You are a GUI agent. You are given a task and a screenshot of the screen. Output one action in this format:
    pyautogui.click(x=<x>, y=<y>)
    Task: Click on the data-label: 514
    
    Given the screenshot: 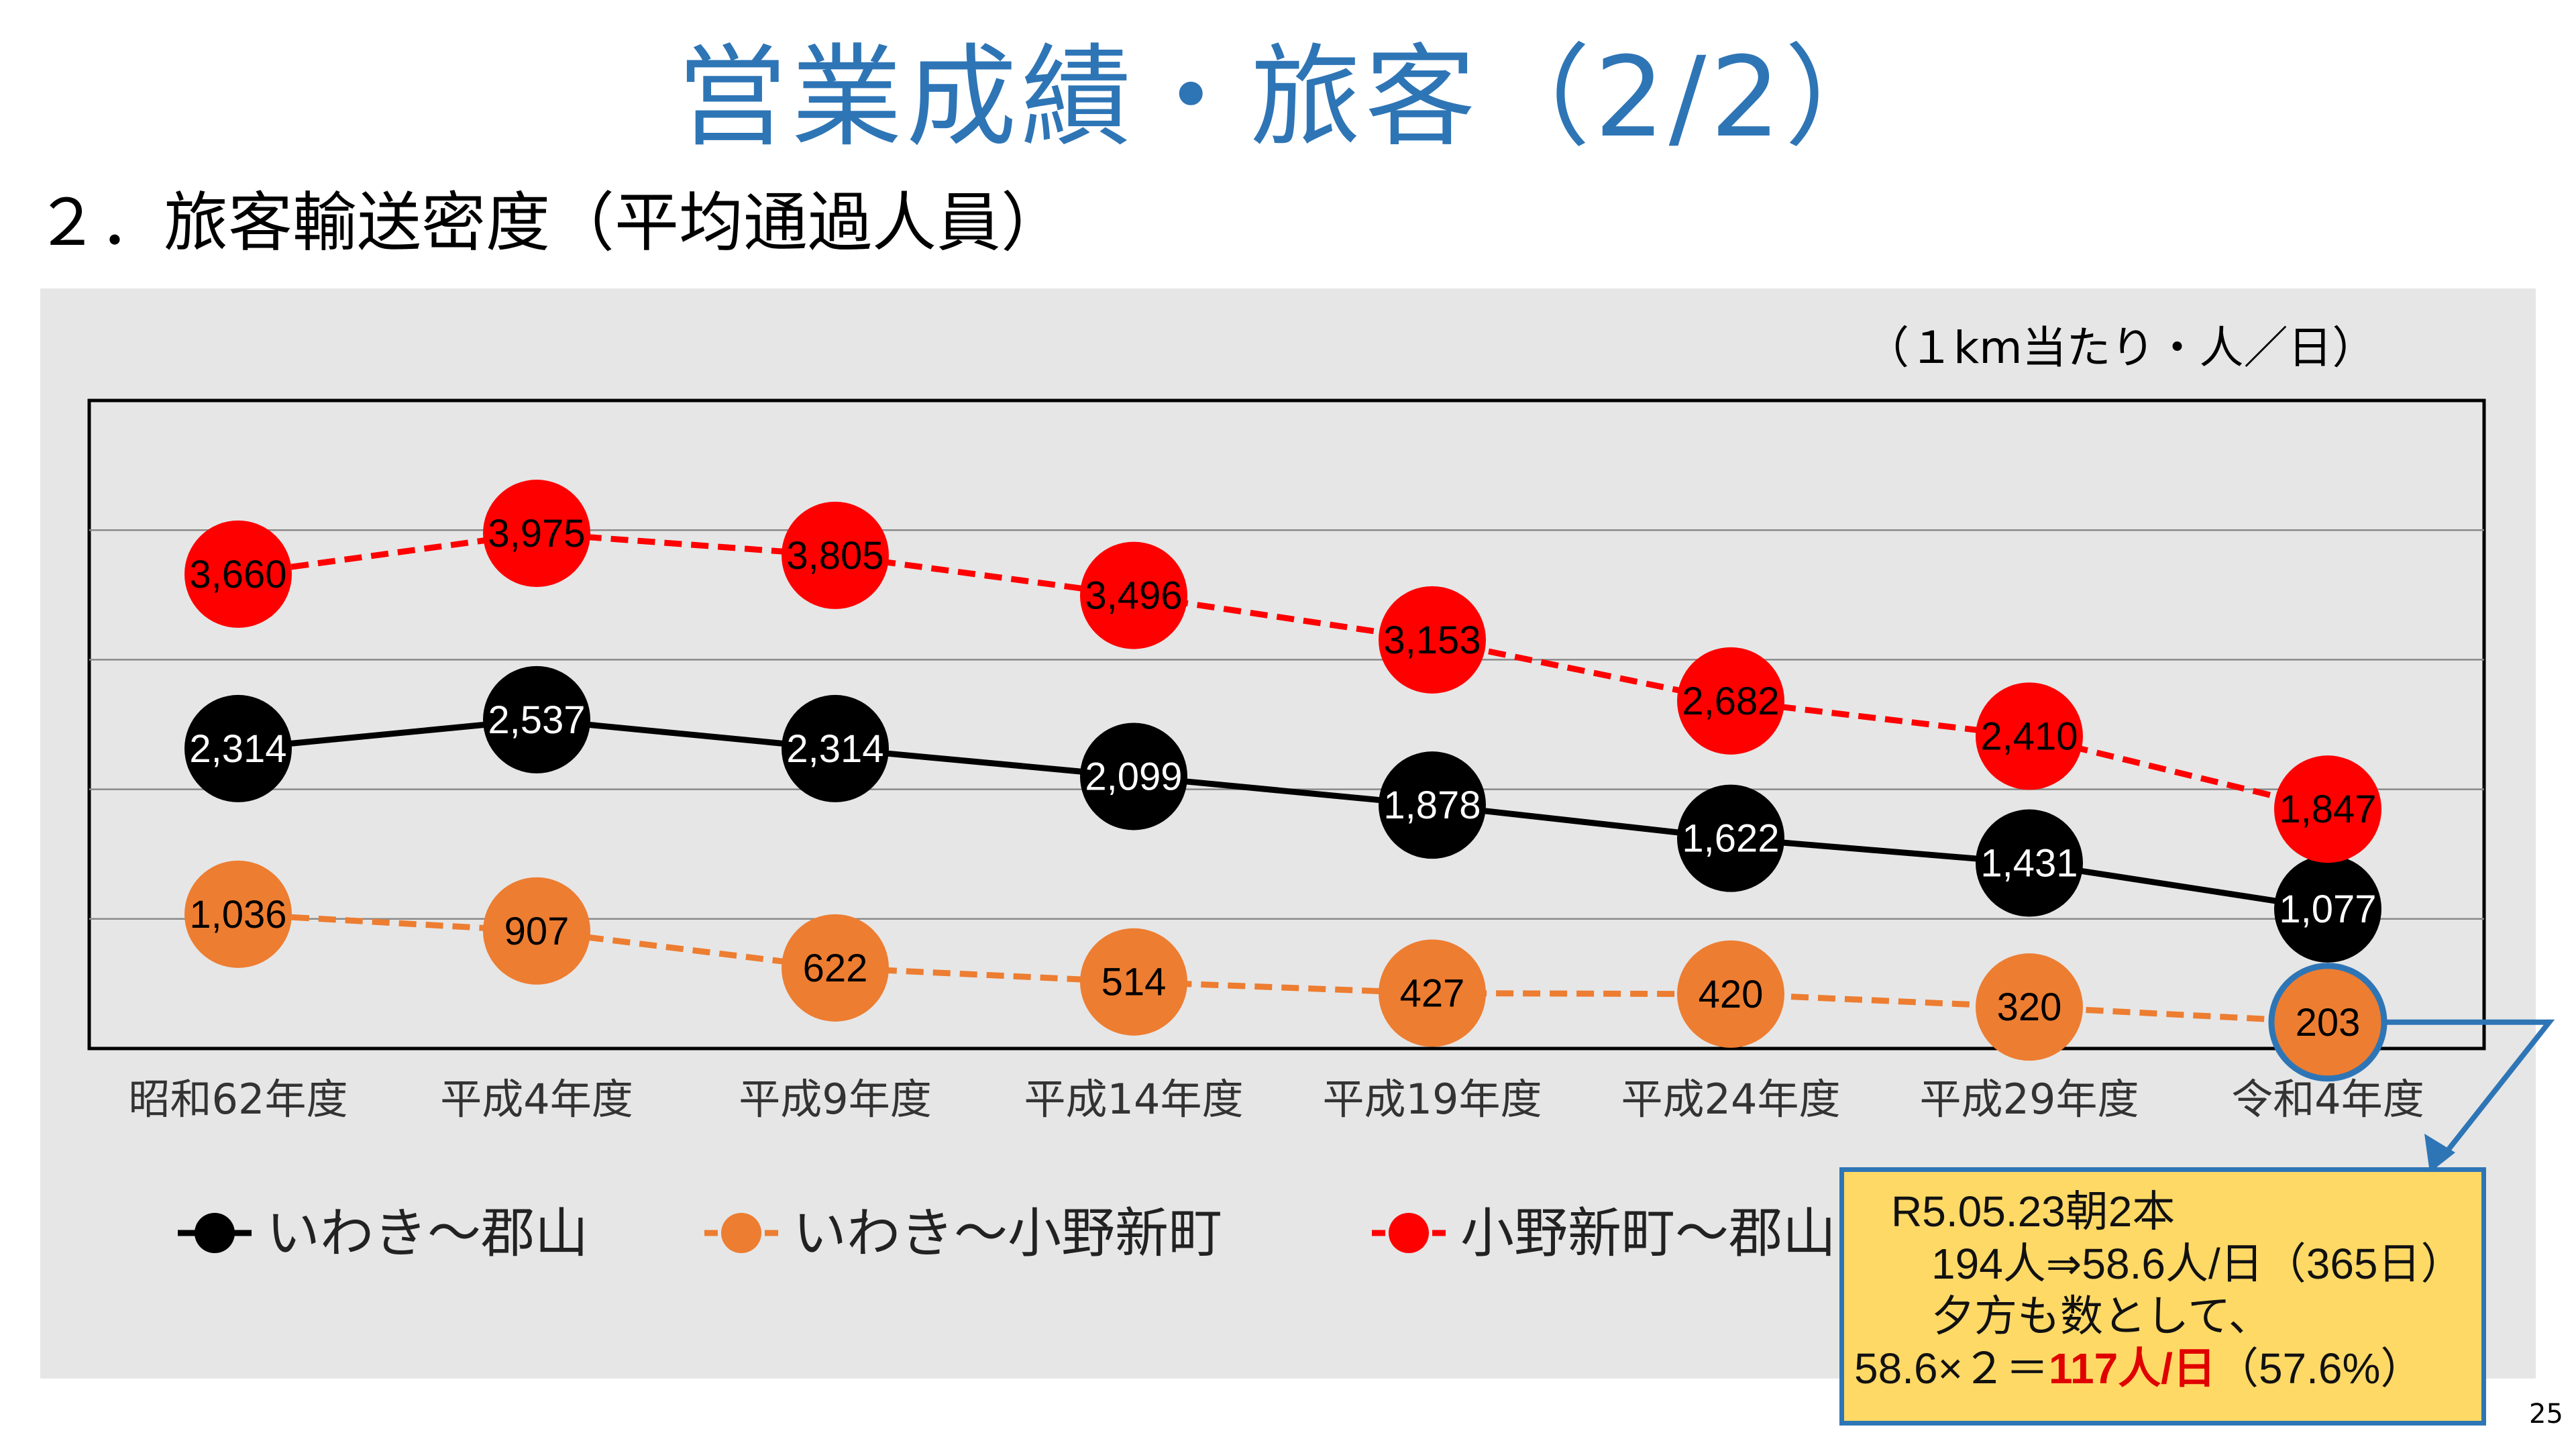 What is the action you would take?
    pyautogui.click(x=1134, y=982)
    